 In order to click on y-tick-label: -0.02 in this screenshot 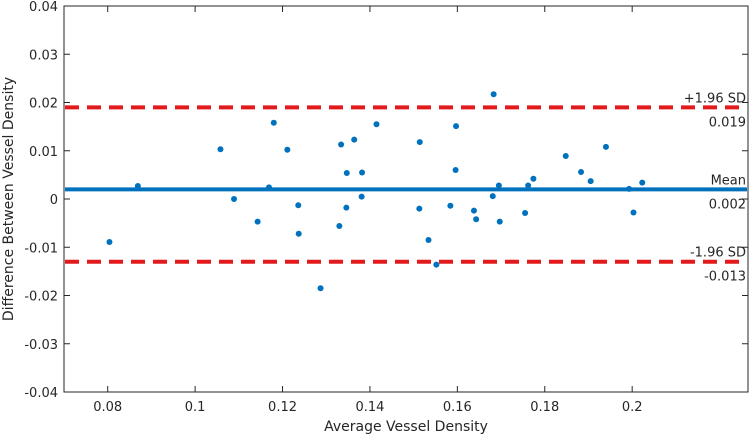, I will do `click(41, 297)`.